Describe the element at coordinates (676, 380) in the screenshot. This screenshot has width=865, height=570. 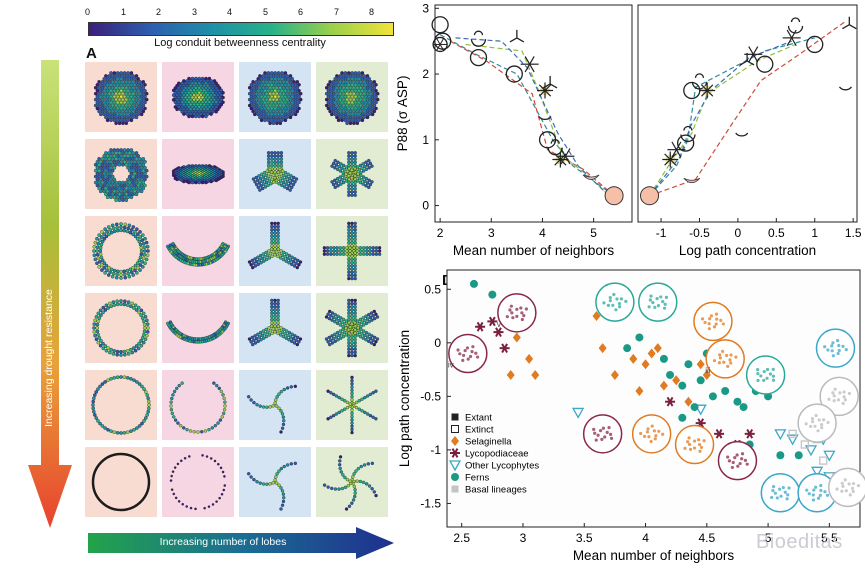
I see `point-selaginella` at that location.